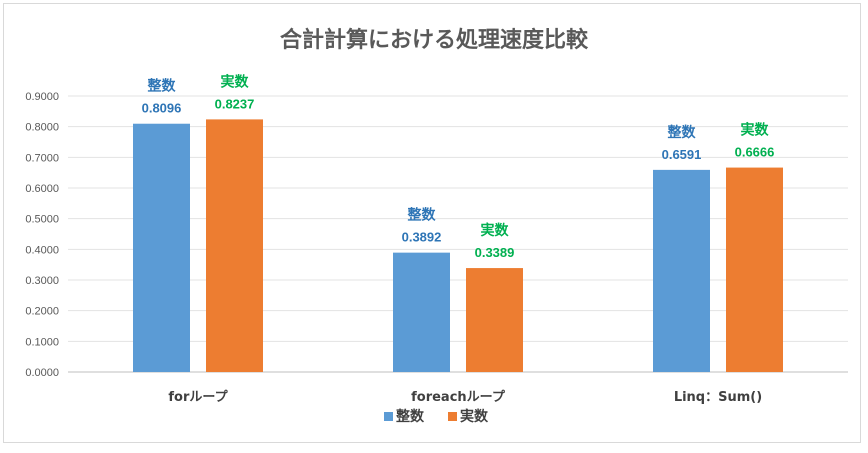 Image resolution: width=868 pixels, height=453 pixels. I want to click on y-tick-label: 0.3000, so click(42, 281).